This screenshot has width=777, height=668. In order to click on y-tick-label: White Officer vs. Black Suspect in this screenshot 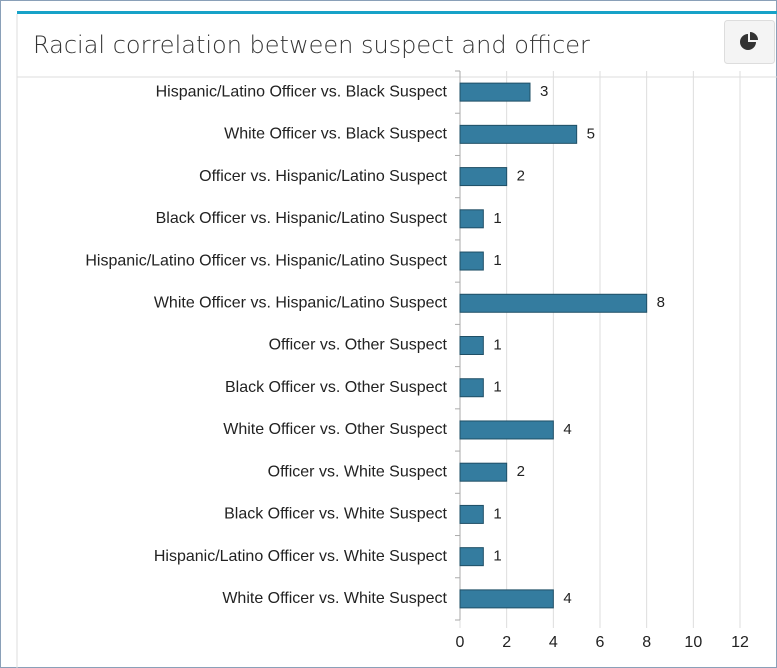, I will do `click(335, 134)`.